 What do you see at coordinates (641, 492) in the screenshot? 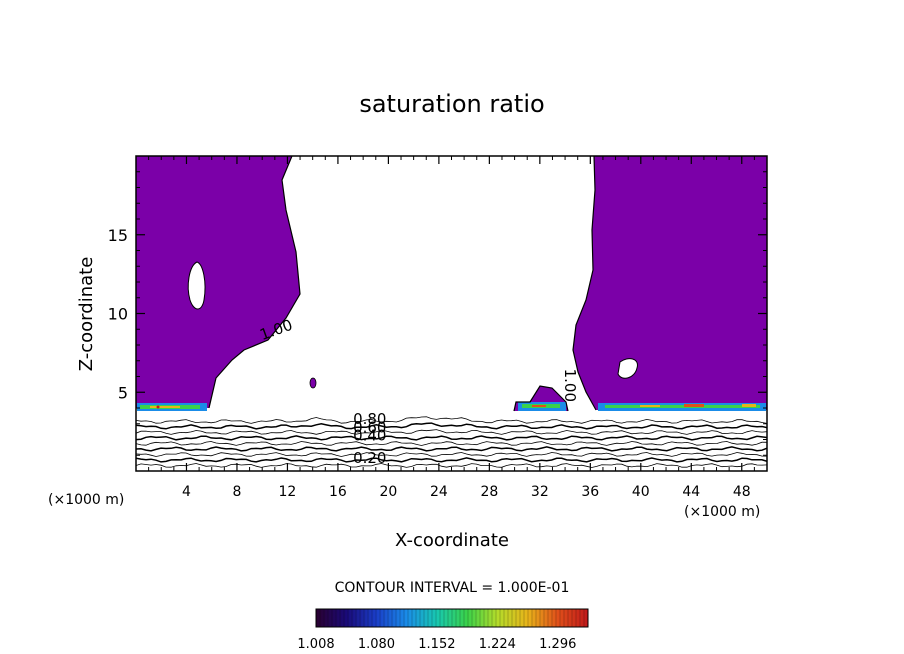
I see `x-tick-label: 40` at bounding box center [641, 492].